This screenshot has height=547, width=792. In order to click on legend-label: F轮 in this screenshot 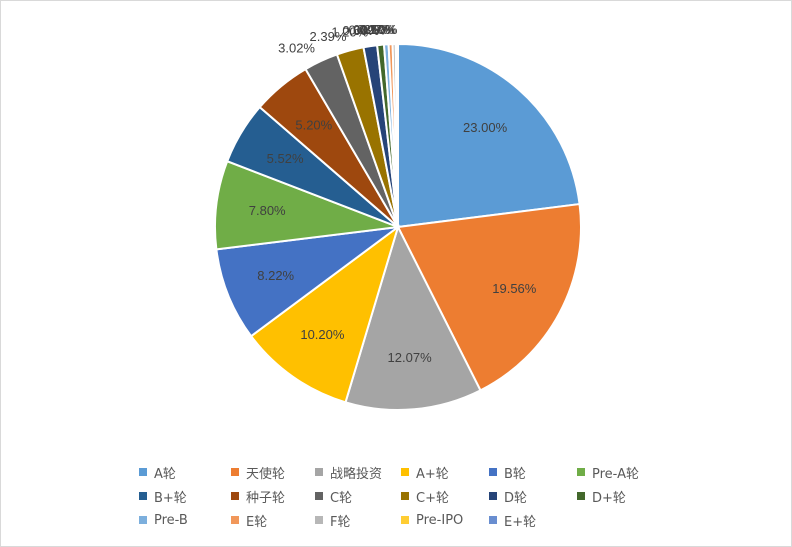, I will do `click(340, 522)`.